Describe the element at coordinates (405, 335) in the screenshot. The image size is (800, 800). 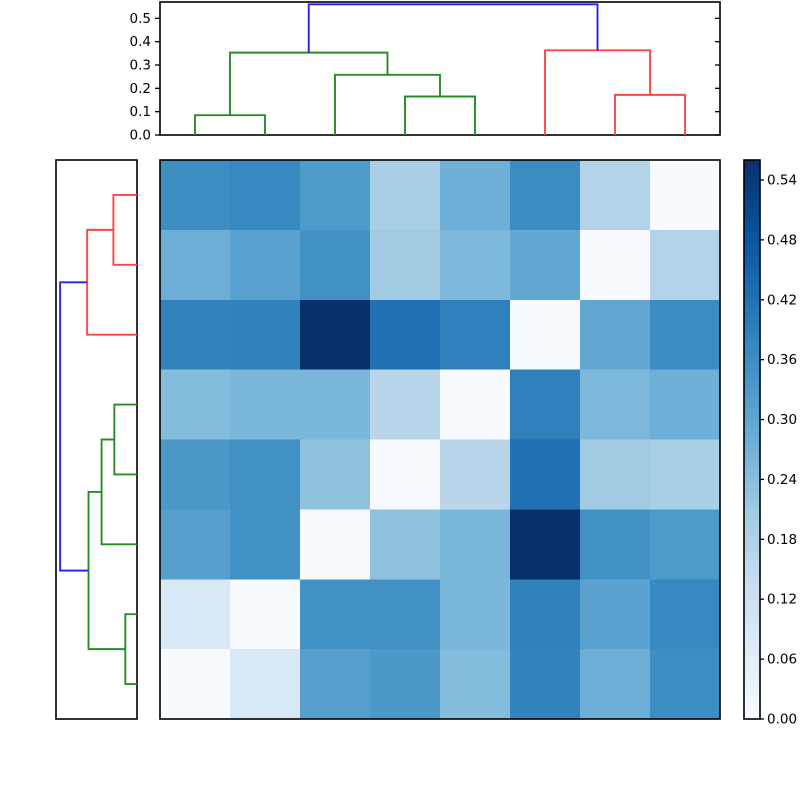
I see `heatmap-cell-r3c4` at that location.